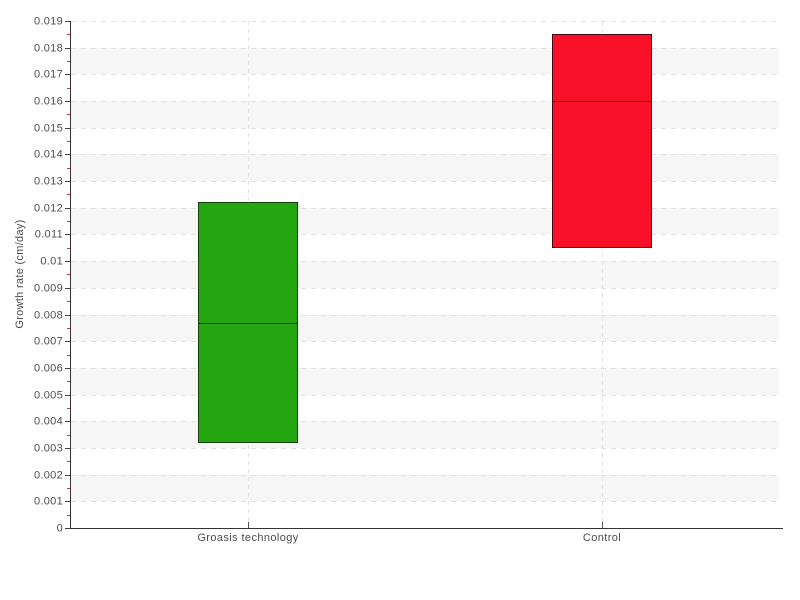 This screenshot has width=800, height=600. Describe the element at coordinates (48, 315) in the screenshot. I see `y-tick-label: 0.008` at that location.